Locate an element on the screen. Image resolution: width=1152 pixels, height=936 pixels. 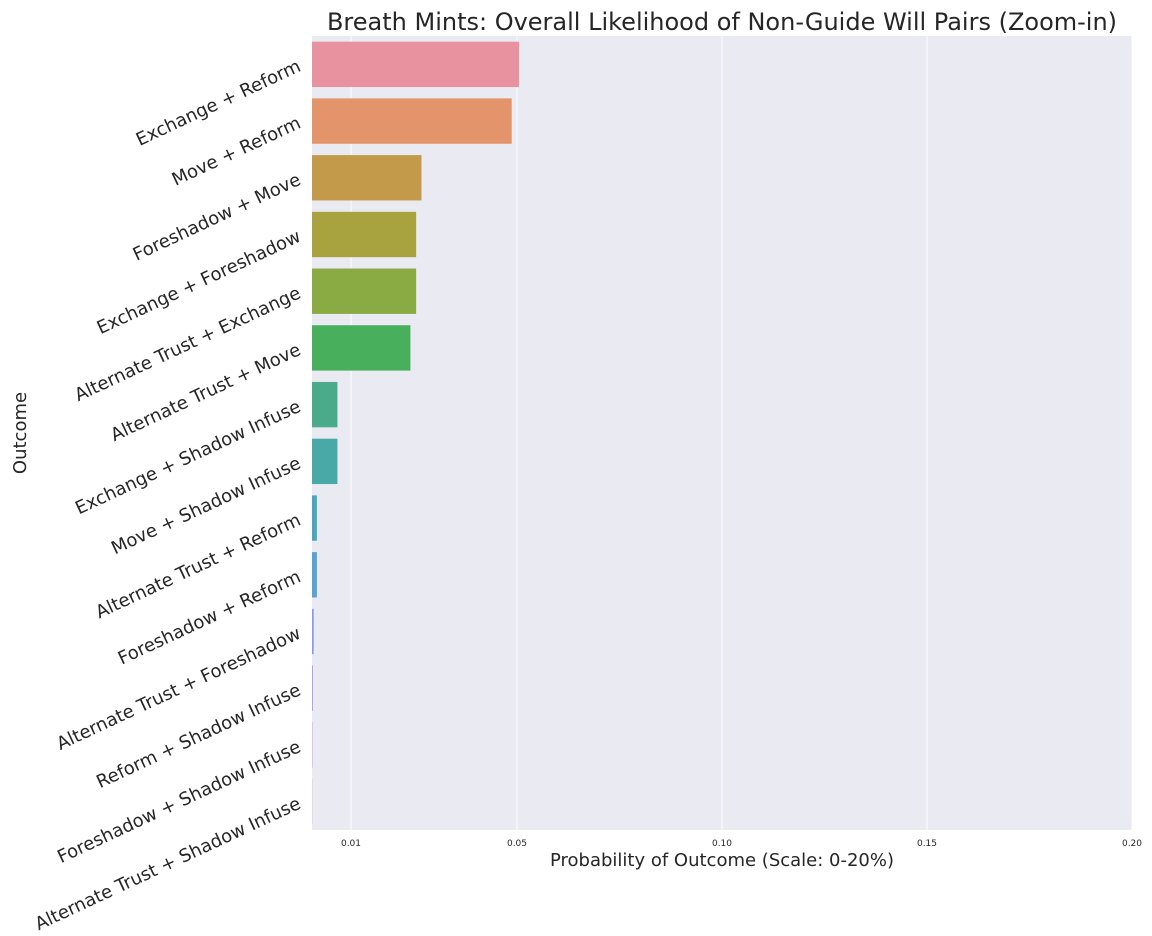
x-ticks: 0.01 0.05 0.10 0.15 0.20 is located at coordinates (741, 844).